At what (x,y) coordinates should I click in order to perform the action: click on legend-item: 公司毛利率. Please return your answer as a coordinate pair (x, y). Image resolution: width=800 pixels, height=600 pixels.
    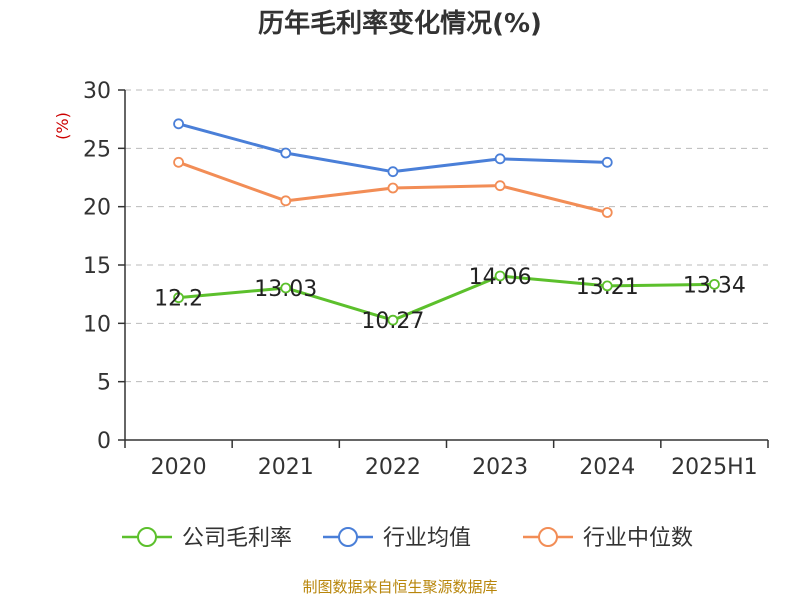
    Looking at the image, I should click on (207, 538).